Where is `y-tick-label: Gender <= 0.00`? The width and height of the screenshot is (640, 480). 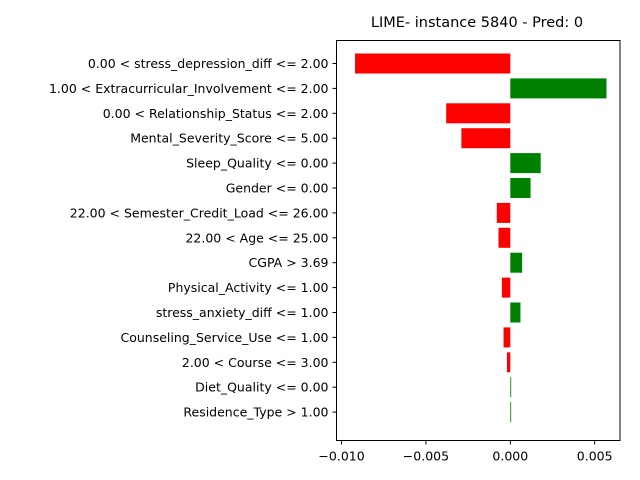 y-tick-label: Gender <= 0.00 is located at coordinates (277, 188).